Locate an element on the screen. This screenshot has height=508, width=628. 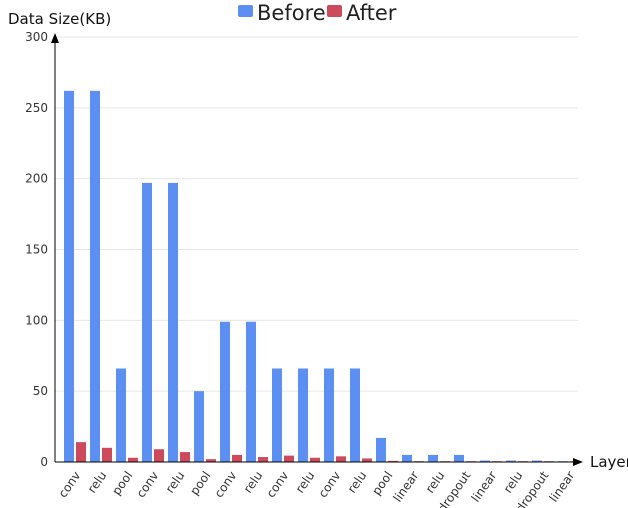
y-tick-label: 0 is located at coordinates (44, 462).